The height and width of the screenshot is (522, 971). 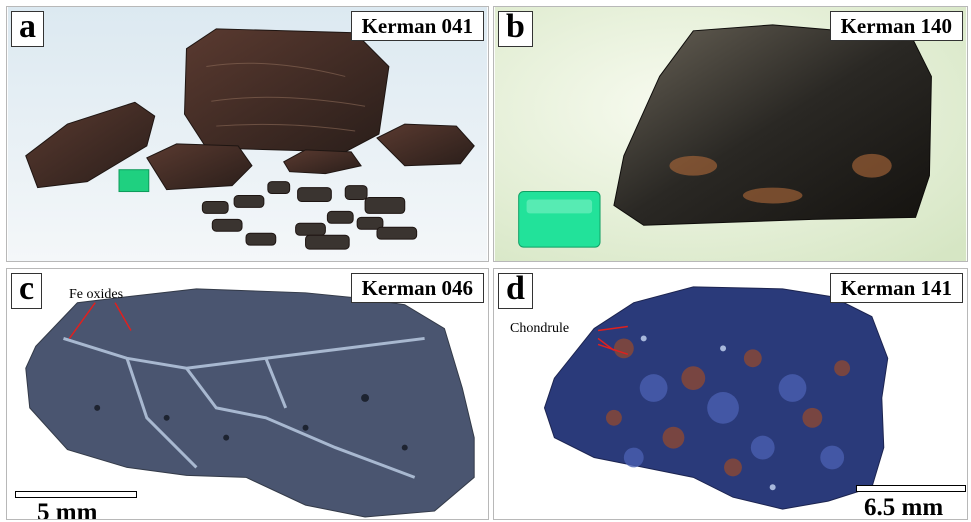 I want to click on chondrule-label: Chondrule, so click(x=540, y=328).